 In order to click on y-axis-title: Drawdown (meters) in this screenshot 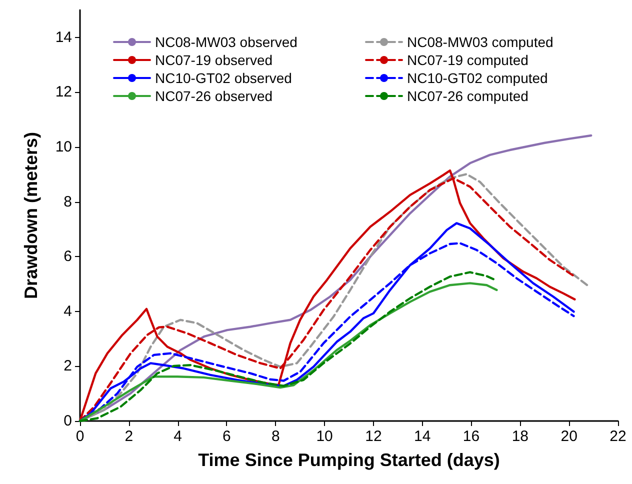, I will do `click(31, 216)`.